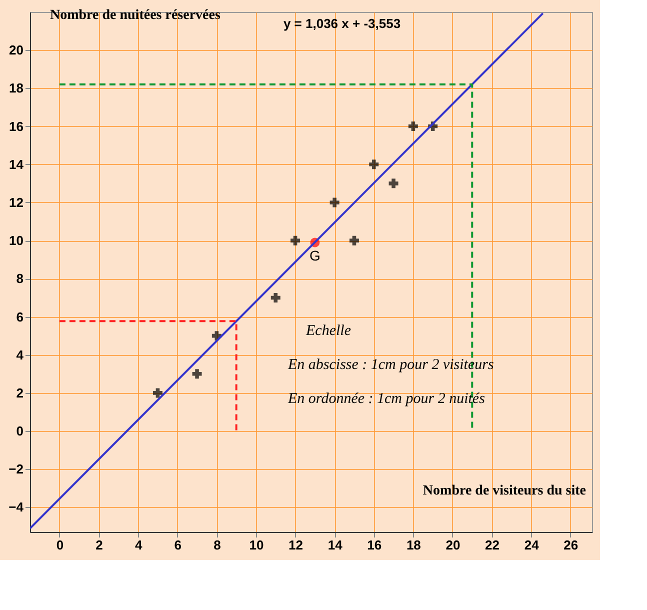 This screenshot has width=647, height=610. I want to click on y-axis-title: Nombre de nuitées réservées, so click(135, 15).